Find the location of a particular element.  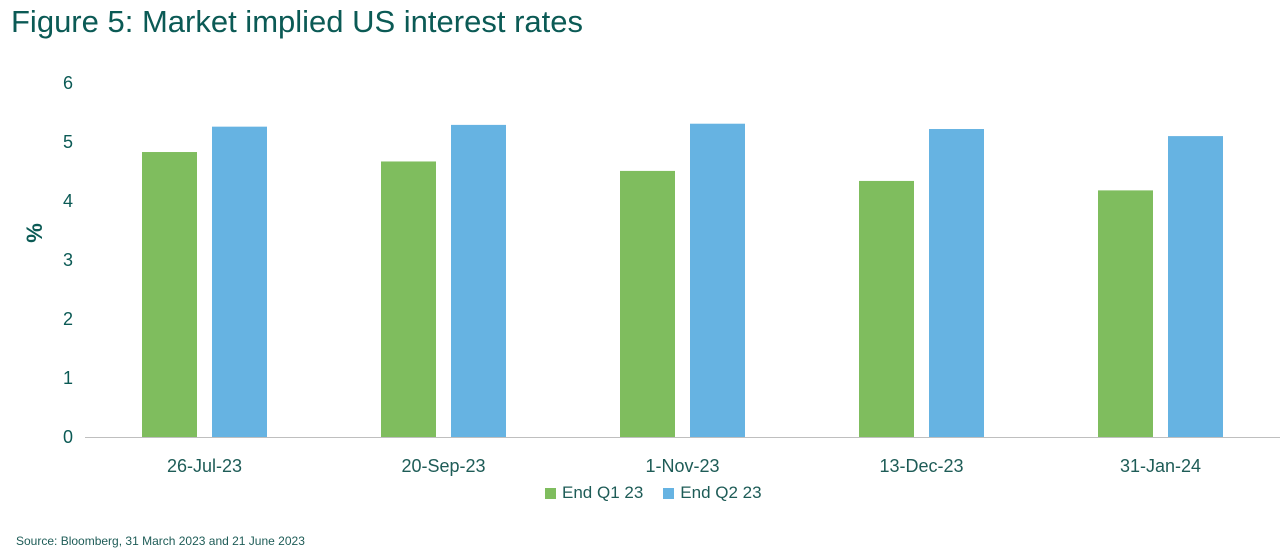

legend: End Q1 23 End Q2 23 is located at coordinates (663, 493).